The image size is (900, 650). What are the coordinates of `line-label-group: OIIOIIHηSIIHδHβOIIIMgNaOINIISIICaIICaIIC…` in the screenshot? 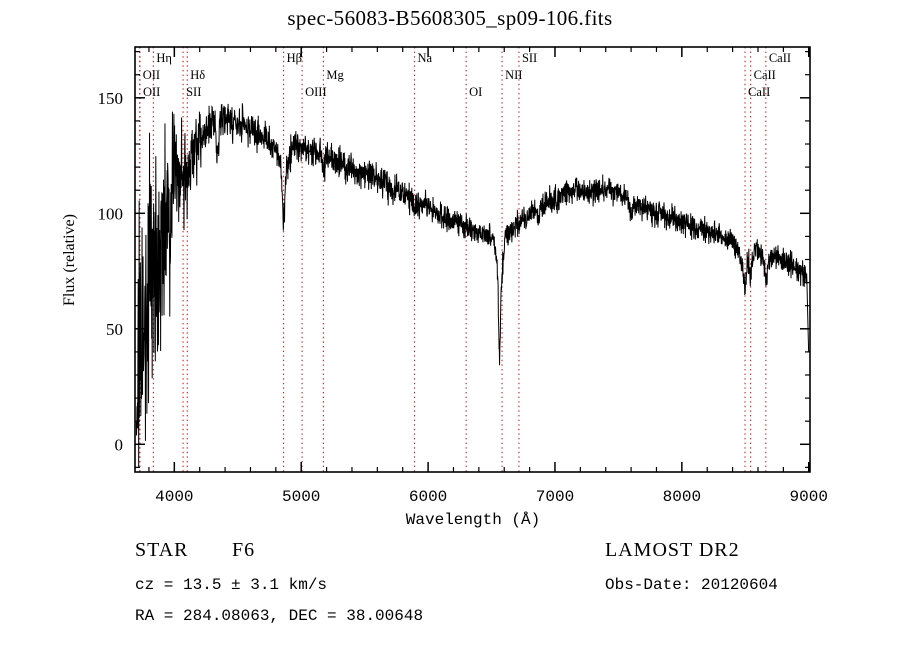 It's located at (467, 75).